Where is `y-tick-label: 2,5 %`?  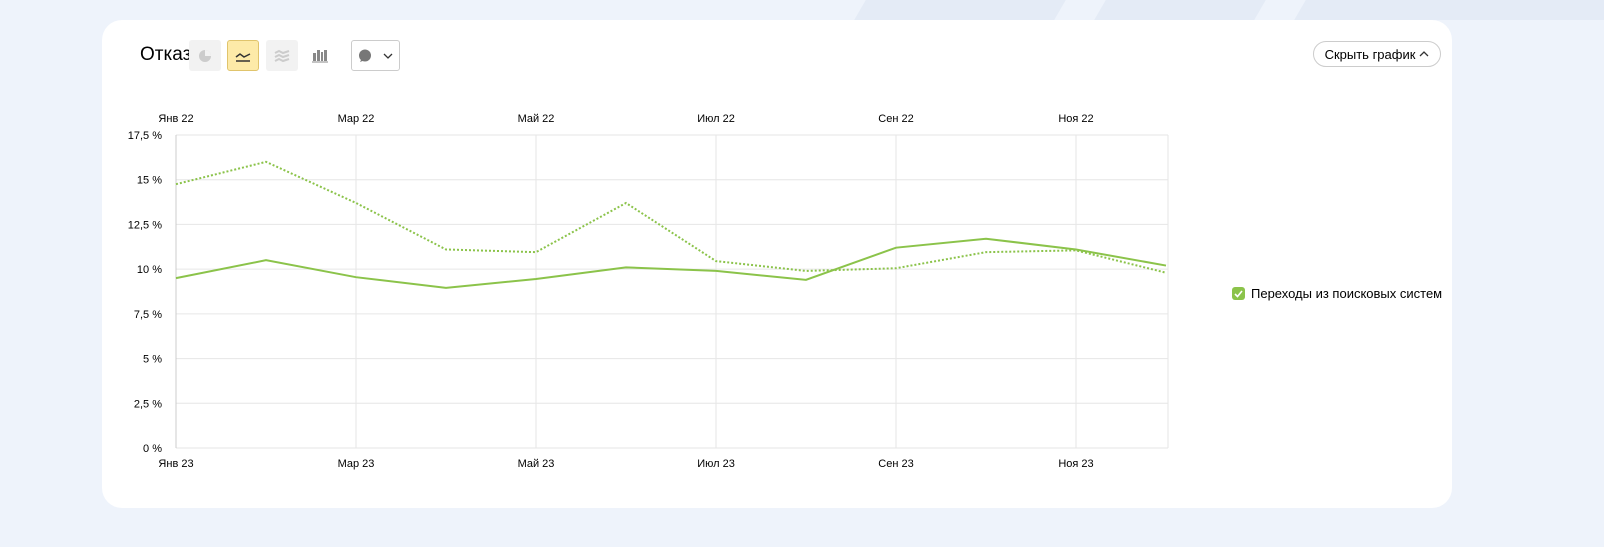
y-tick-label: 2,5 % is located at coordinates (148, 404).